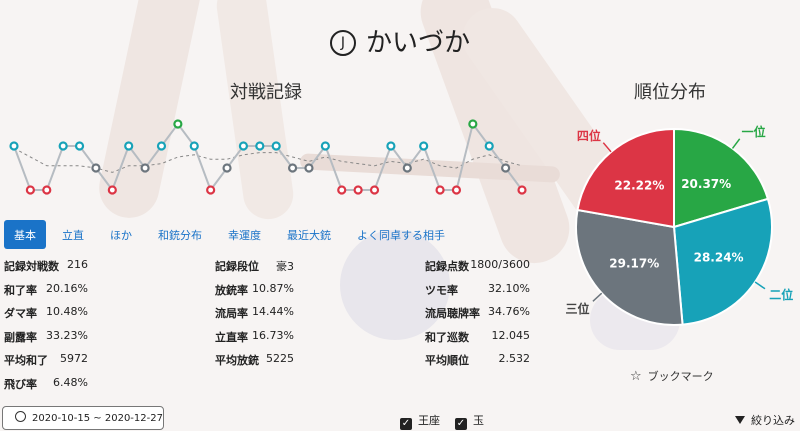 The image size is (800, 431). Describe the element at coordinates (429, 420) in the screenshot. I see `checkbox-label: 王座` at that location.